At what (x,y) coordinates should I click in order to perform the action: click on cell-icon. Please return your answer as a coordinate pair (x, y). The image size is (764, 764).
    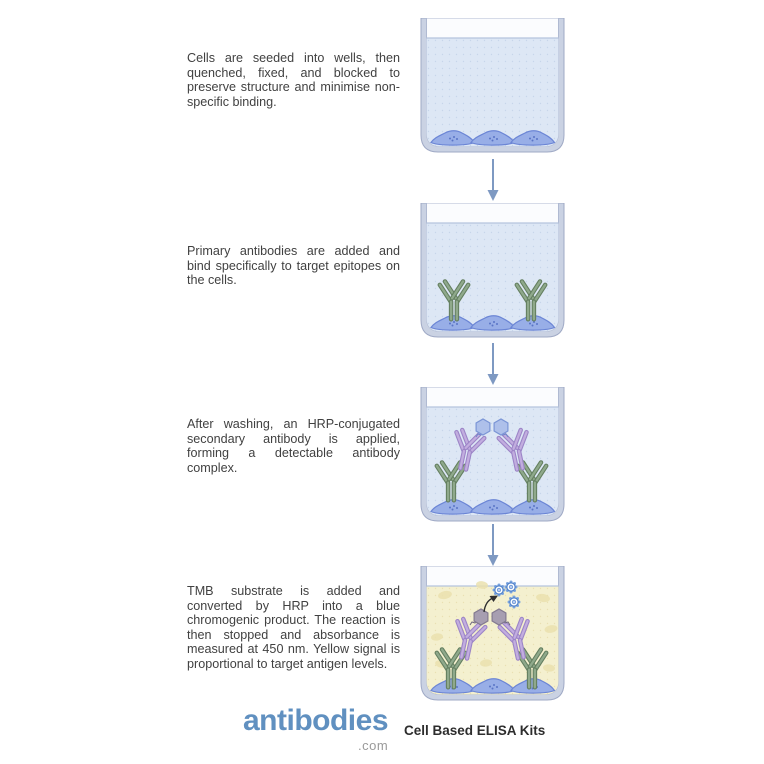
    Looking at the image, I should click on (493, 138).